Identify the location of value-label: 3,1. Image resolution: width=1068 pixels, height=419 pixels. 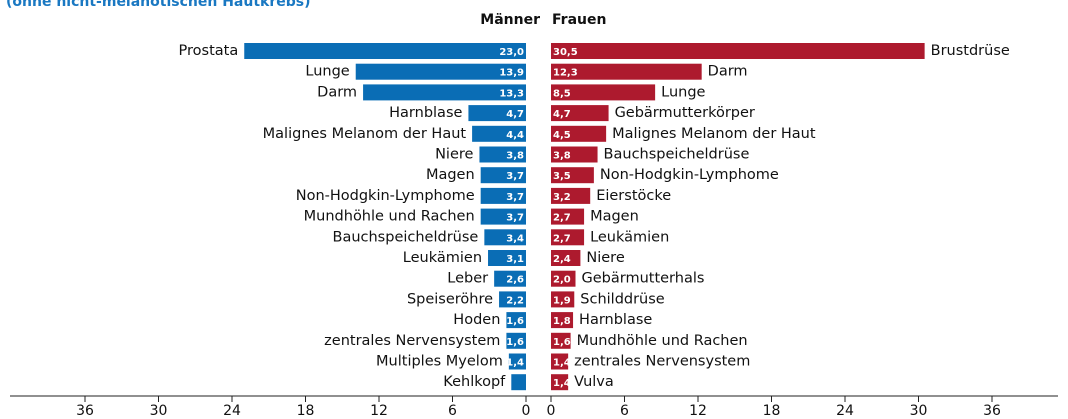
(515, 259).